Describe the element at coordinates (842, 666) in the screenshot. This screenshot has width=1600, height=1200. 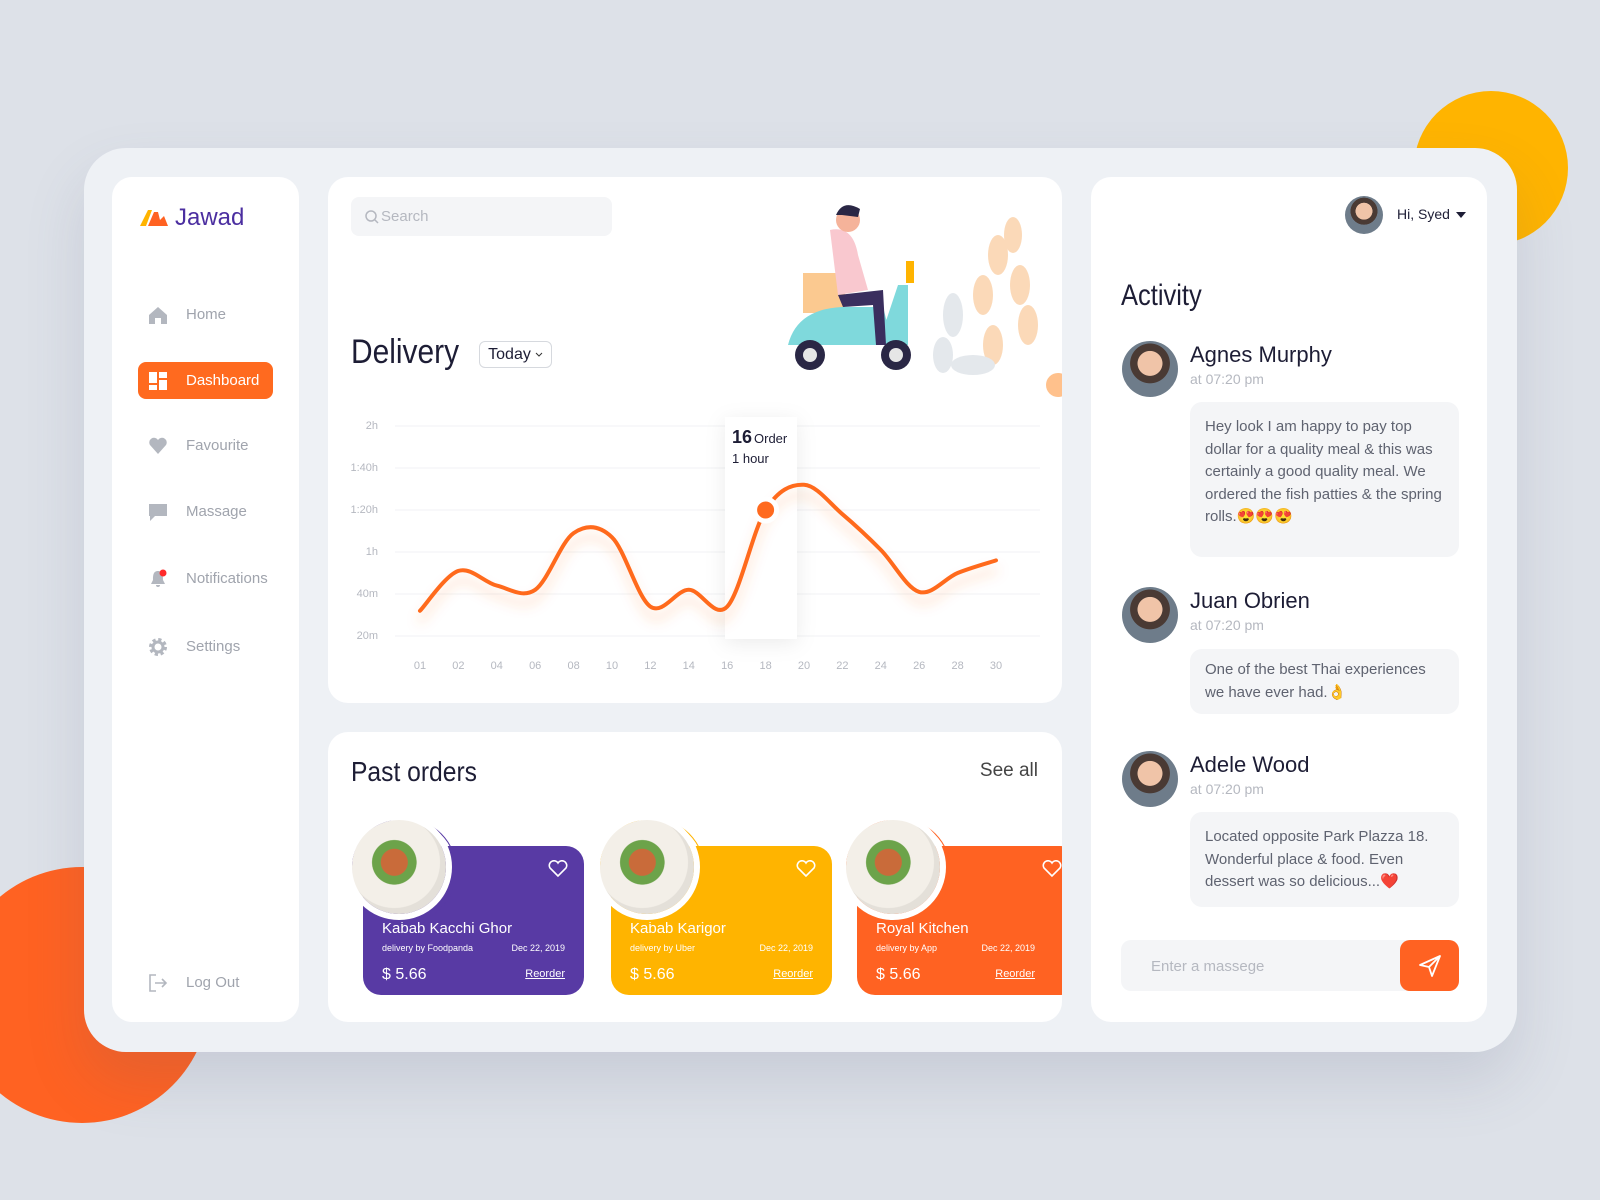
I see `x-tick-label: 22` at that location.